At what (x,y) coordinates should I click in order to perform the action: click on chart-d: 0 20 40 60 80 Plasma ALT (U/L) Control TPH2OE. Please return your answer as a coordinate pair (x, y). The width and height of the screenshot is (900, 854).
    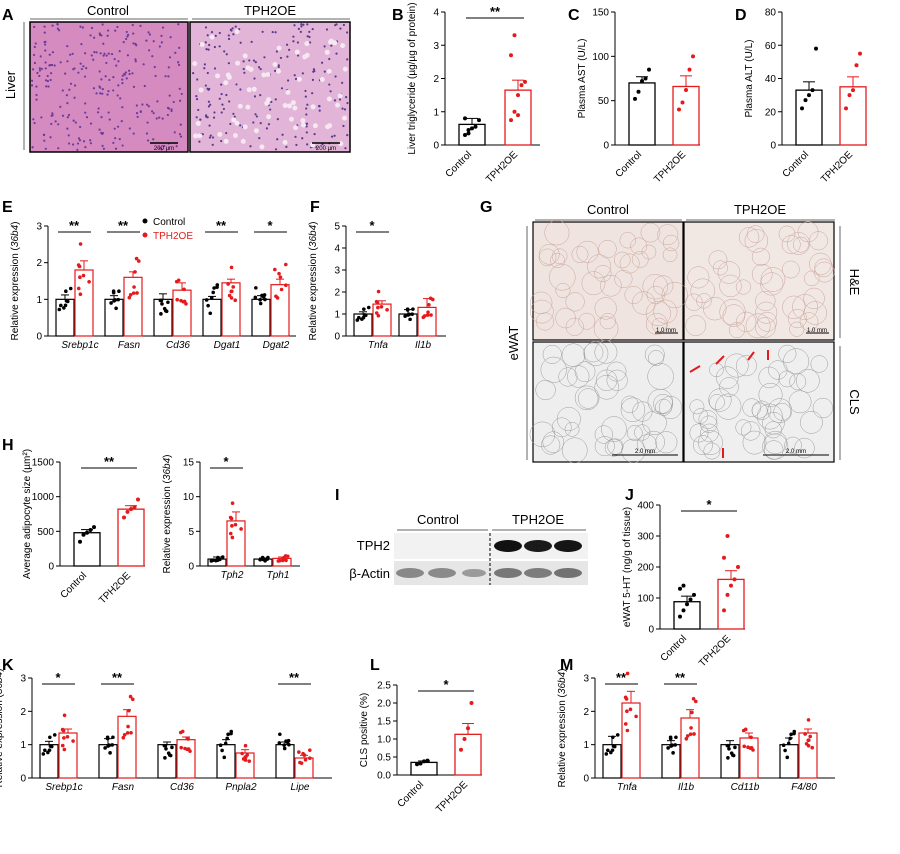
    Looking at the image, I should click on (805, 96).